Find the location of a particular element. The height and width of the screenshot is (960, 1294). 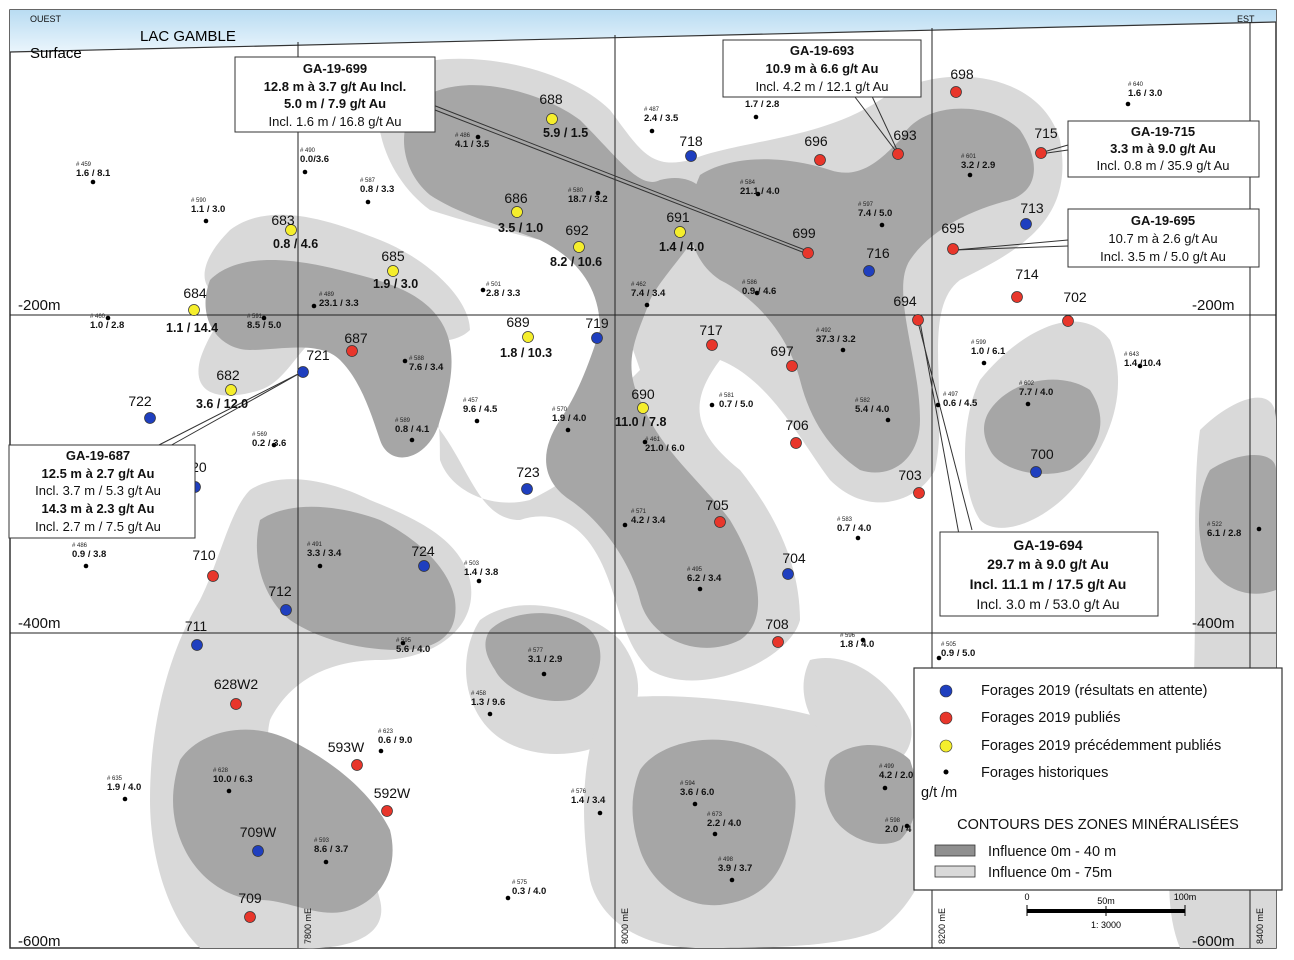

callout-title: GA-19-693 is located at coordinates (822, 50).